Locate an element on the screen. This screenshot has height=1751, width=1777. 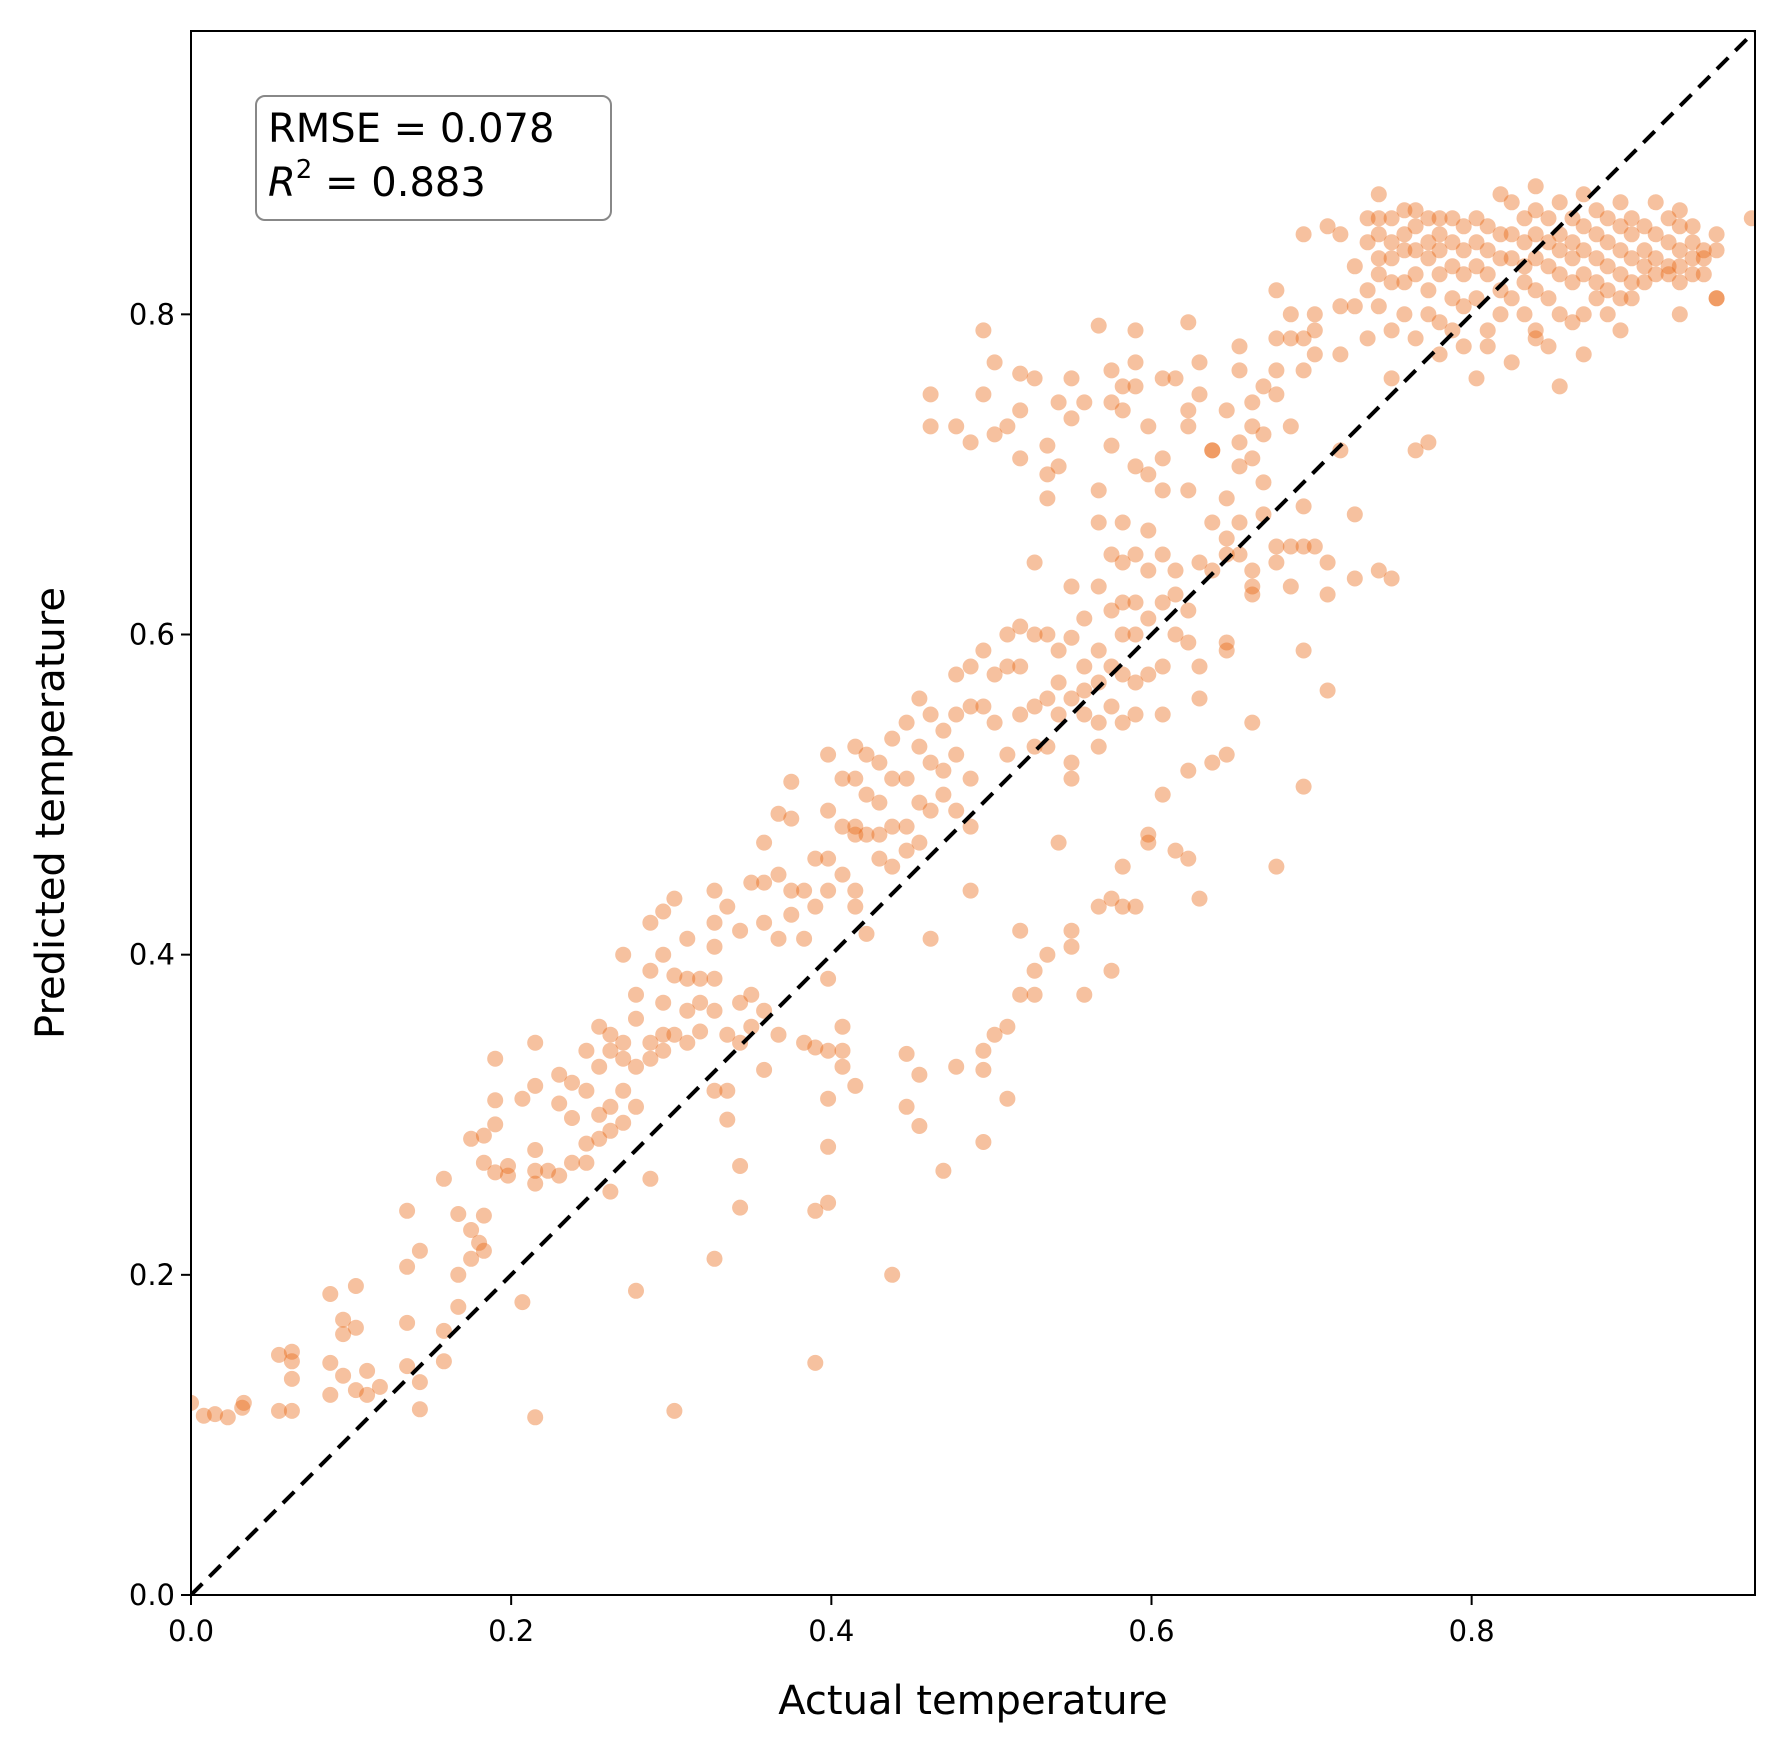
r2-text: R2 = 0.883 is located at coordinates (377, 180).